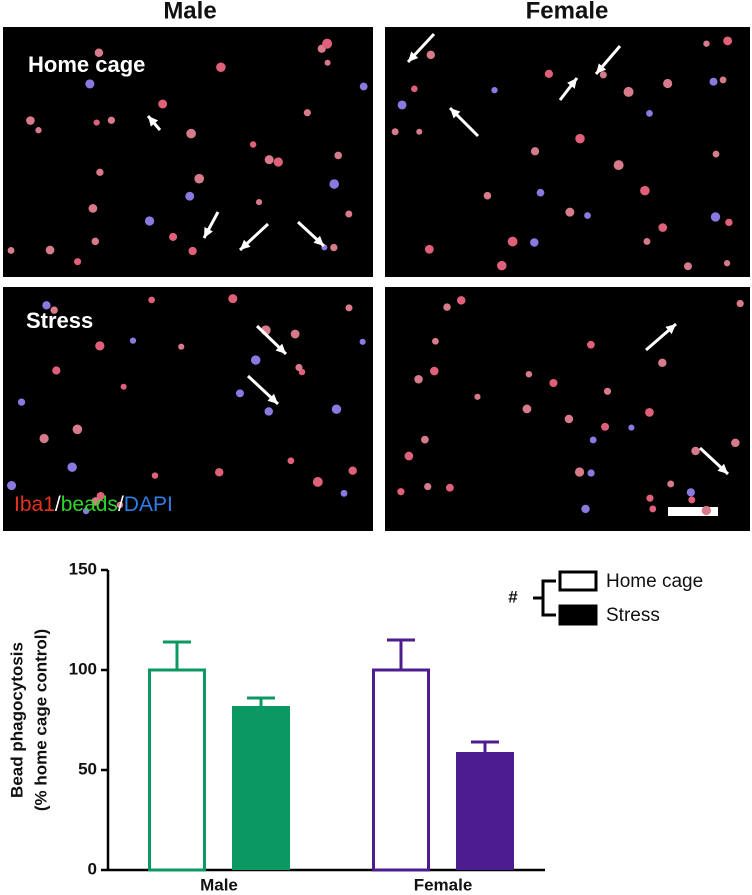 This screenshot has width=752, height=895. I want to click on y-axis-label: (% home cage control), so click(40, 720).